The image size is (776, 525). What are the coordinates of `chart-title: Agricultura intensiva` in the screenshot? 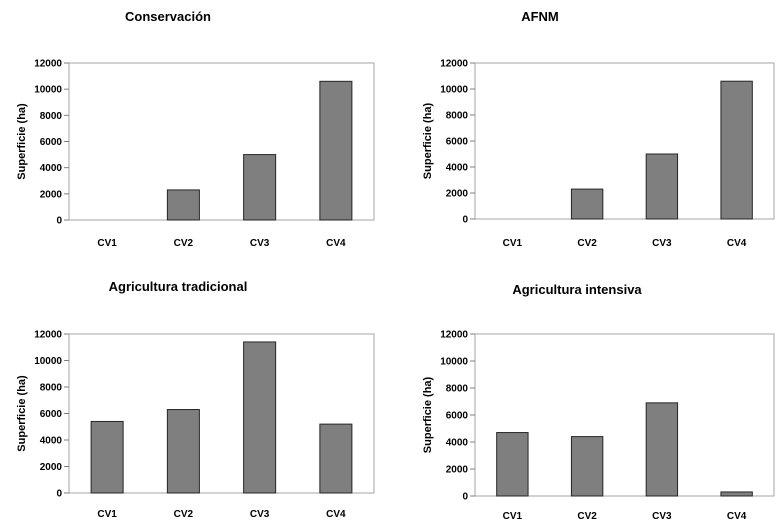 It's located at (577, 289).